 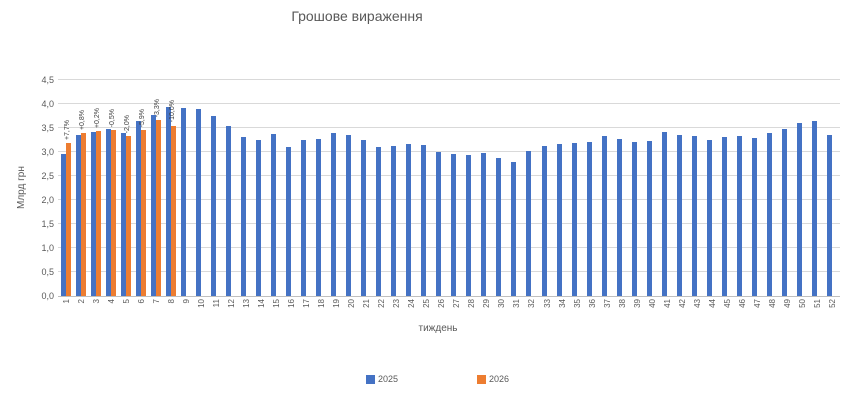 I want to click on x-tick-label: 26, so click(x=442, y=303).